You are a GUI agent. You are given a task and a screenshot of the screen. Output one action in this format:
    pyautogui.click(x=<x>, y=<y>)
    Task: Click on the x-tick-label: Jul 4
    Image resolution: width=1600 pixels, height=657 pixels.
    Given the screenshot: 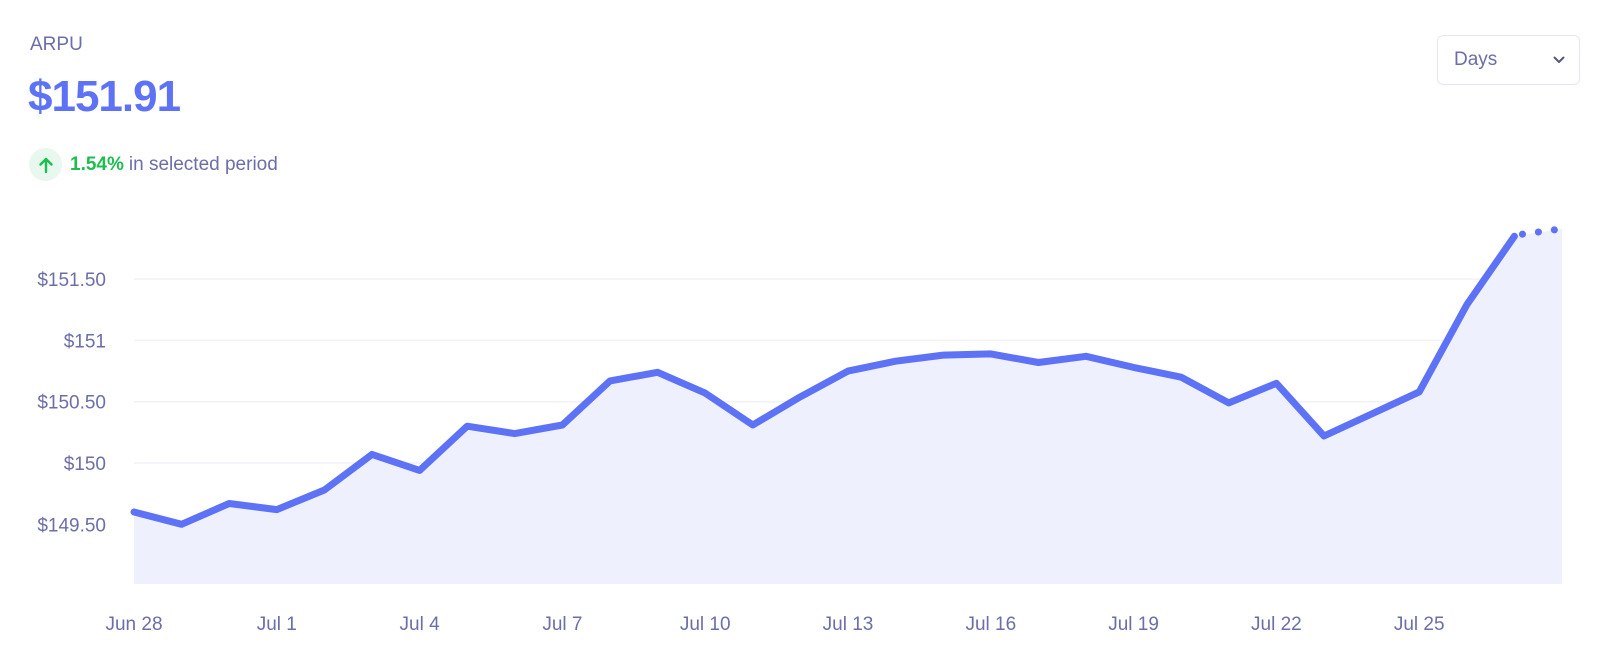 What is the action you would take?
    pyautogui.click(x=420, y=624)
    